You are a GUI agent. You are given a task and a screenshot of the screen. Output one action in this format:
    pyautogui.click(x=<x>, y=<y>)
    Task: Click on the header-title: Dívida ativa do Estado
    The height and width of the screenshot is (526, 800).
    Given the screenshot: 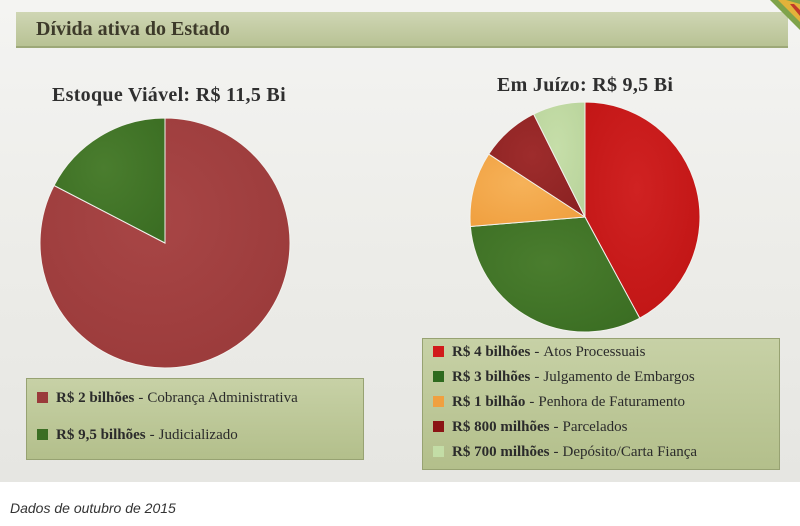 What is the action you would take?
    pyautogui.click(x=133, y=29)
    